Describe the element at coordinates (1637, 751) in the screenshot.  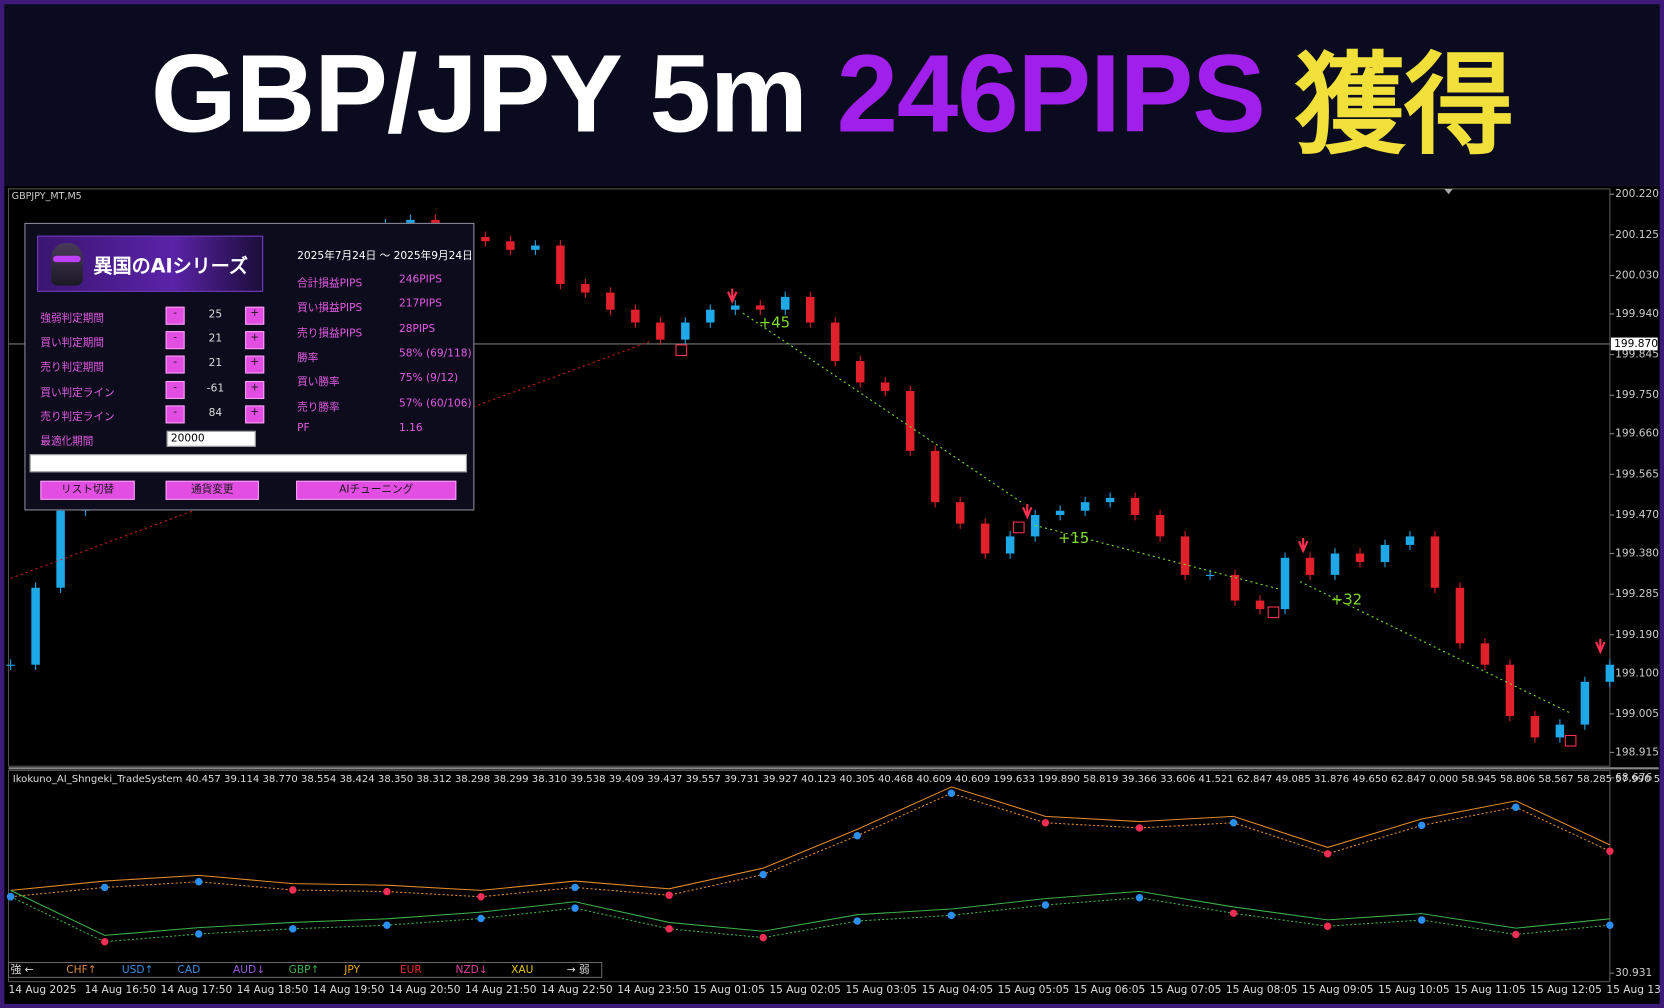
I see `y-tick-label: 198.915` at that location.